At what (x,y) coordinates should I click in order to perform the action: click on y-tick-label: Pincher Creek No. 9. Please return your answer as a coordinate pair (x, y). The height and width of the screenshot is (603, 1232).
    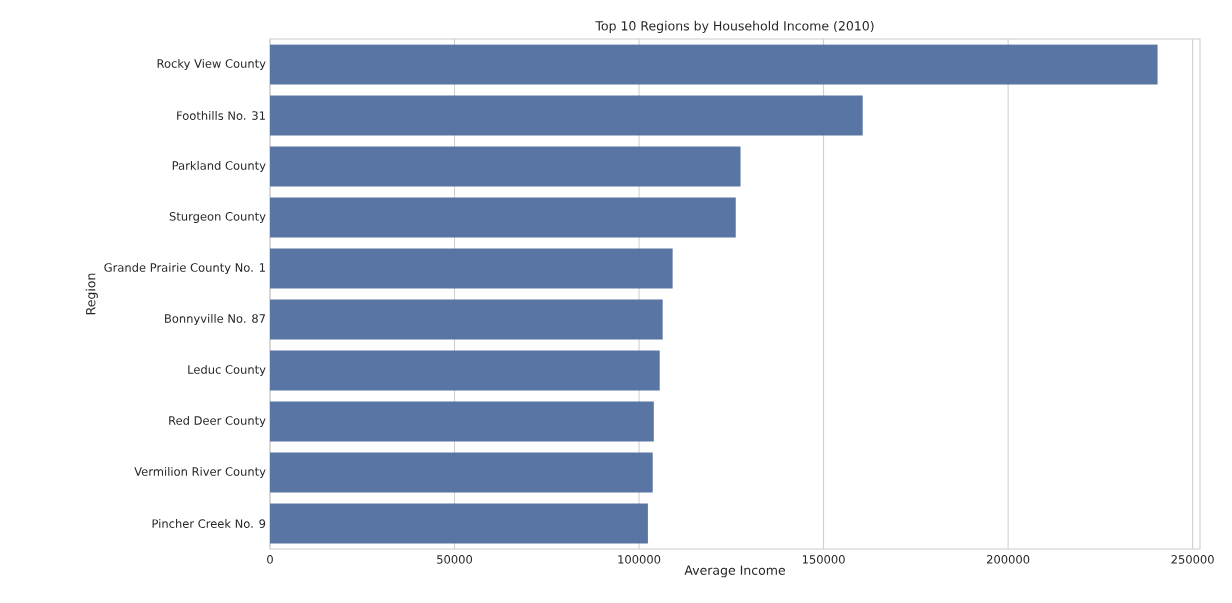
    Looking at the image, I should click on (209, 523).